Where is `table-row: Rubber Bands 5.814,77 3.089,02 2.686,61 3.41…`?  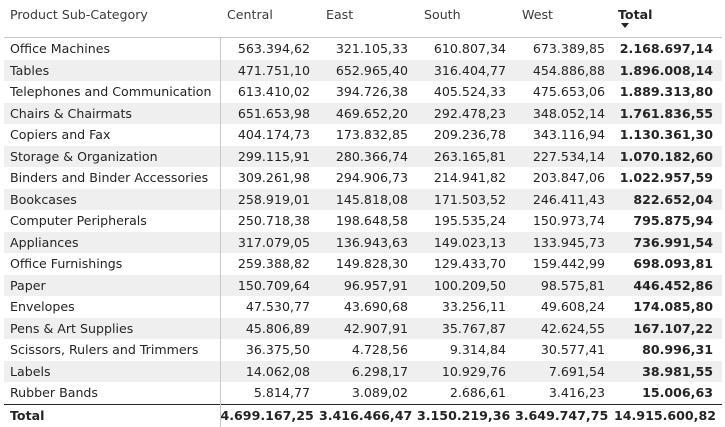
table-row: Rubber Bands 5.814,77 3.089,02 2.686,61 3.41… is located at coordinates (363, 393).